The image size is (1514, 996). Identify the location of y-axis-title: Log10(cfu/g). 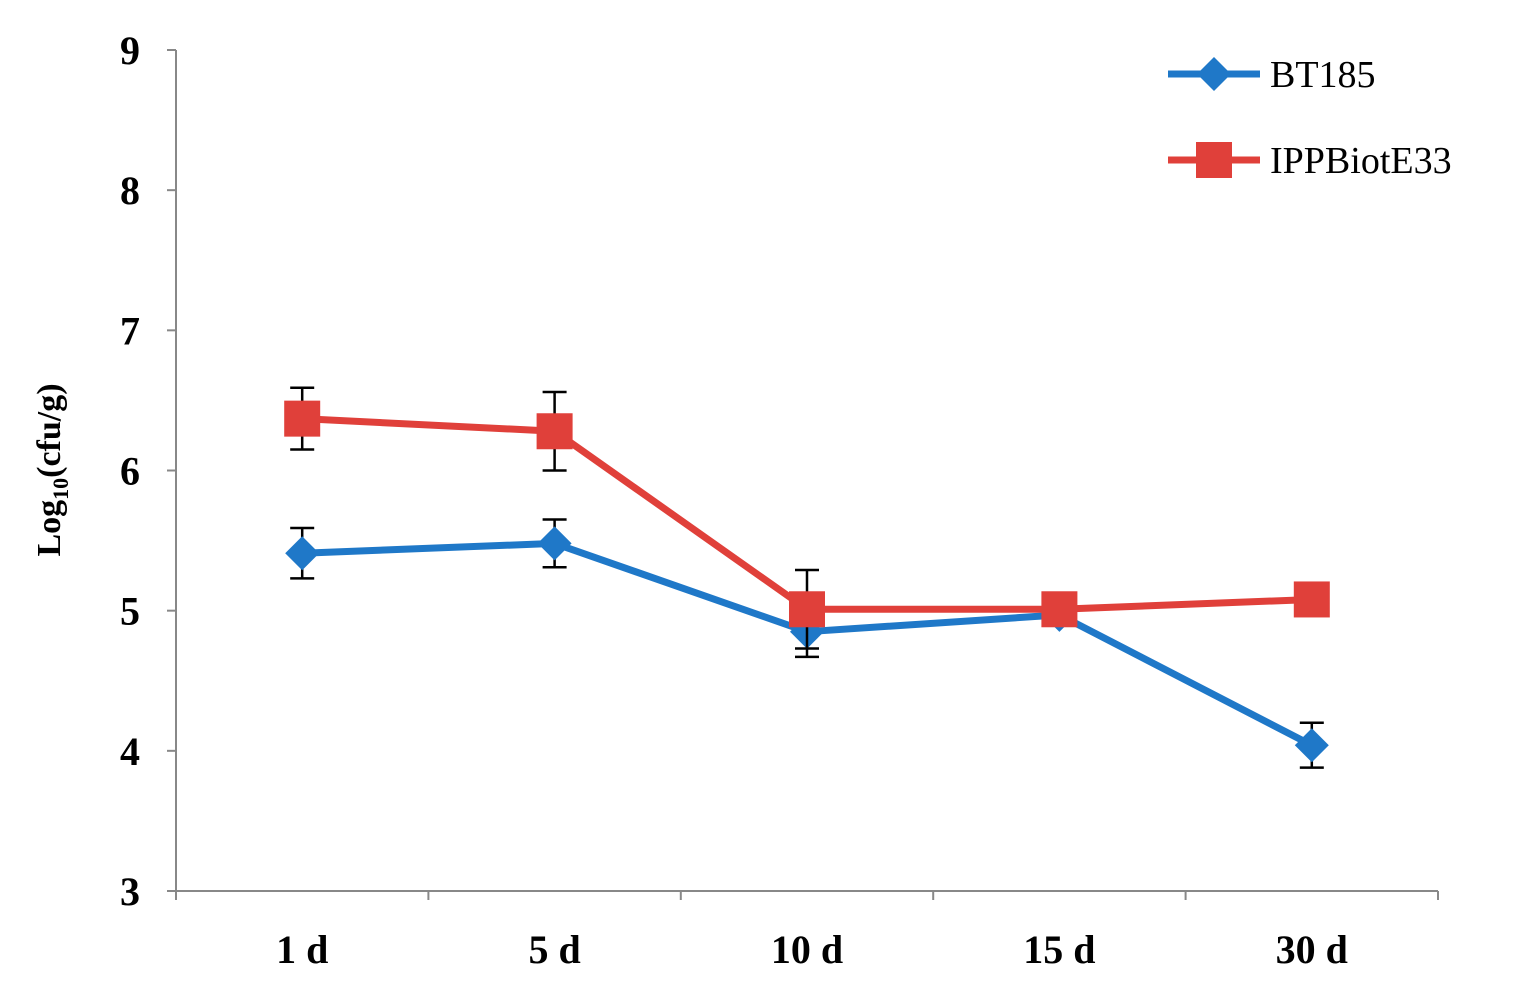
(52, 469).